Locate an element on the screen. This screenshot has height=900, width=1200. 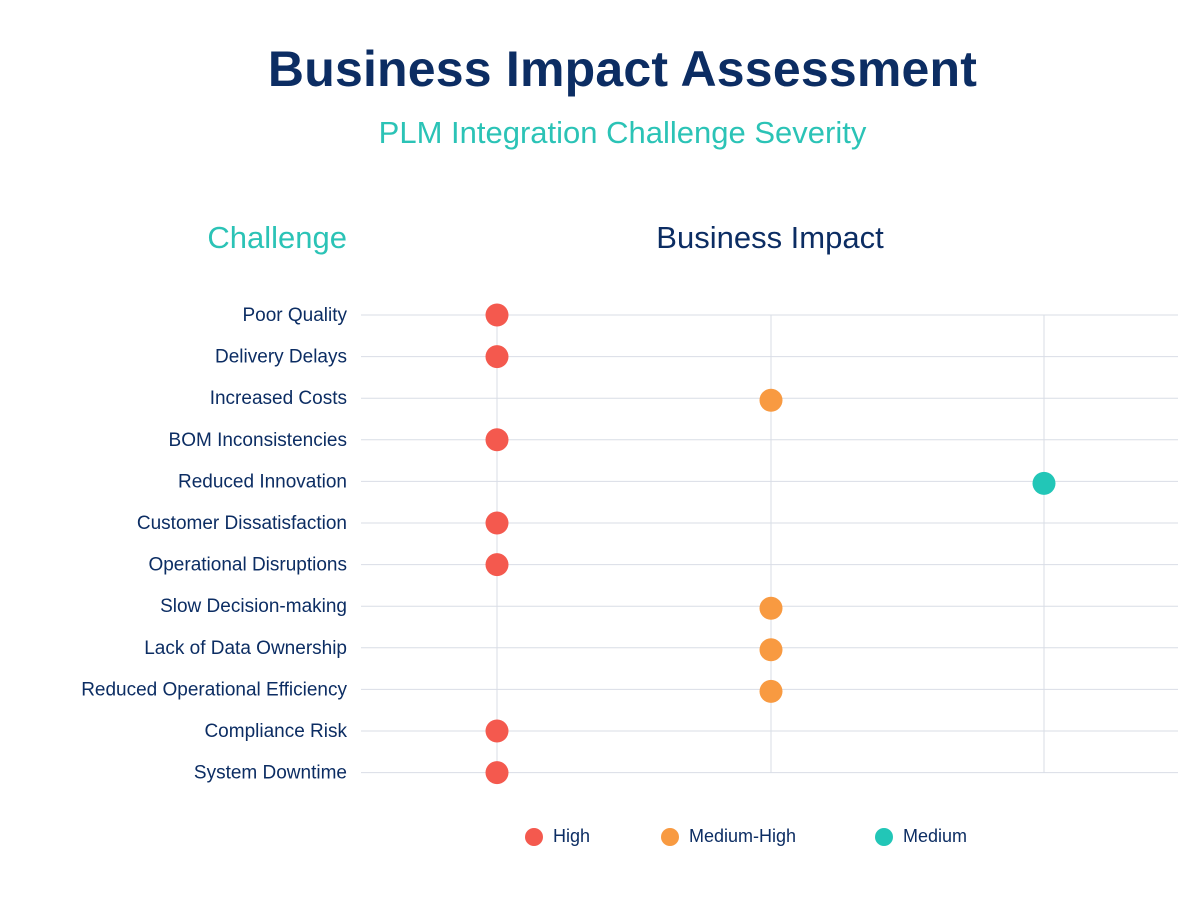
legend-label-medium-high: Medium-High is located at coordinates (743, 836).